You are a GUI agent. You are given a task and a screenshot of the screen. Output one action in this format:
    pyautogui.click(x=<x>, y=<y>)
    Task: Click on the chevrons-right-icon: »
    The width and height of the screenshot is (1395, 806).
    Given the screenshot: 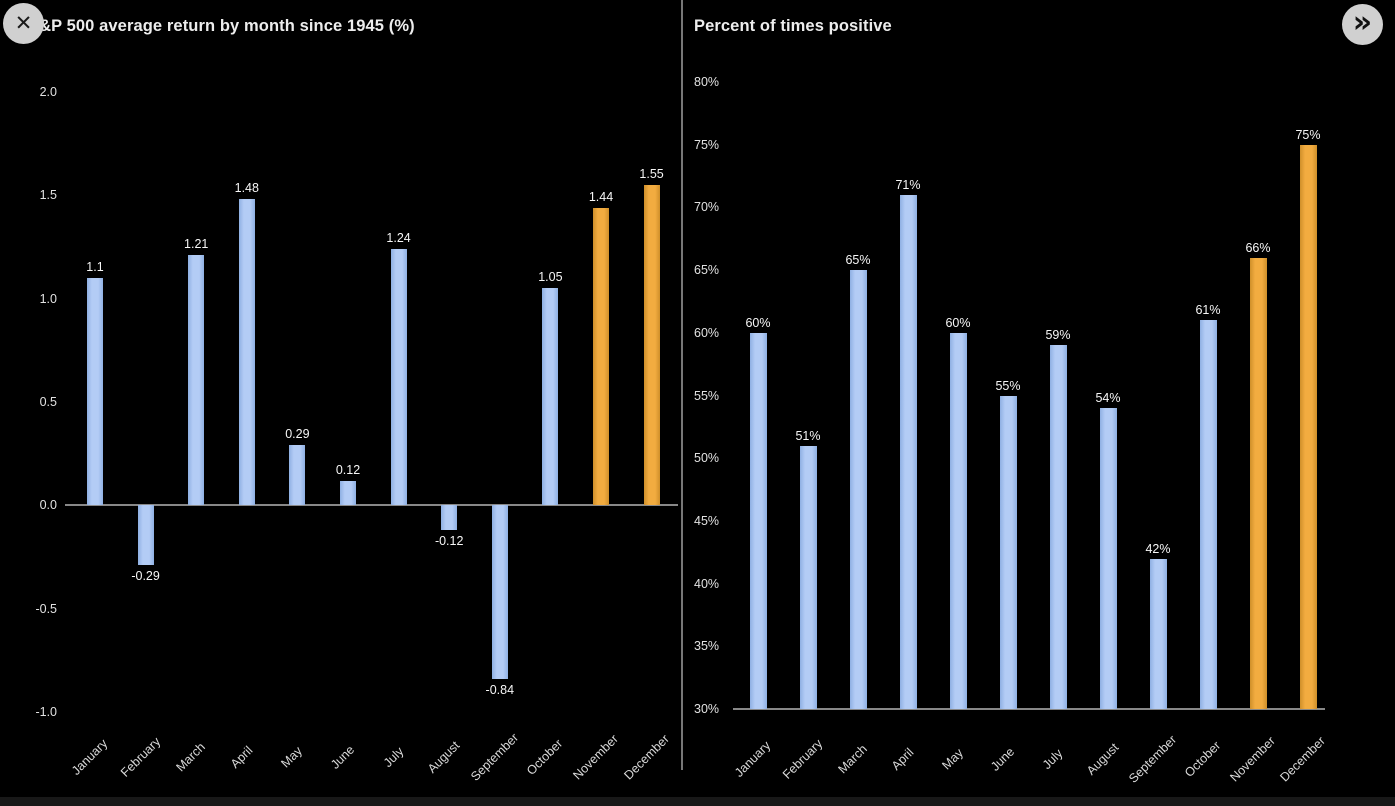 What is the action you would take?
    pyautogui.click(x=1362, y=22)
    